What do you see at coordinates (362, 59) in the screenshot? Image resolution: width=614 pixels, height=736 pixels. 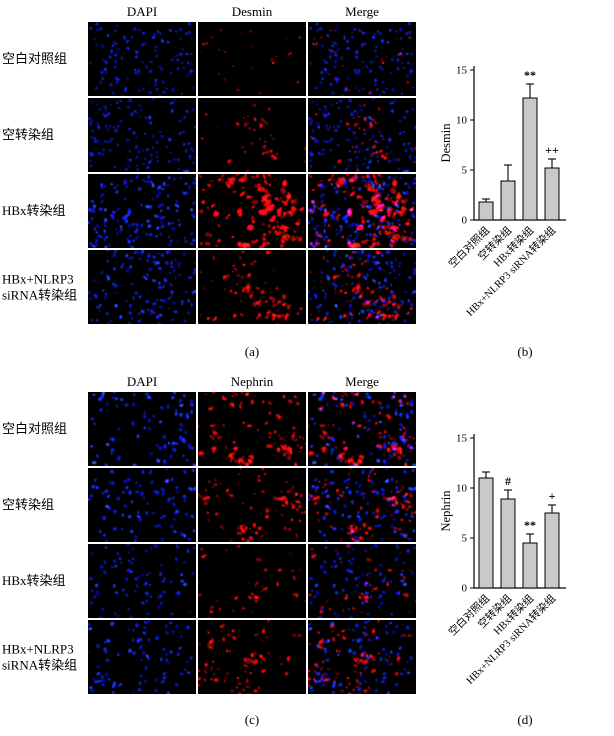 I see `micrograph-a-row0-merge` at bounding box center [362, 59].